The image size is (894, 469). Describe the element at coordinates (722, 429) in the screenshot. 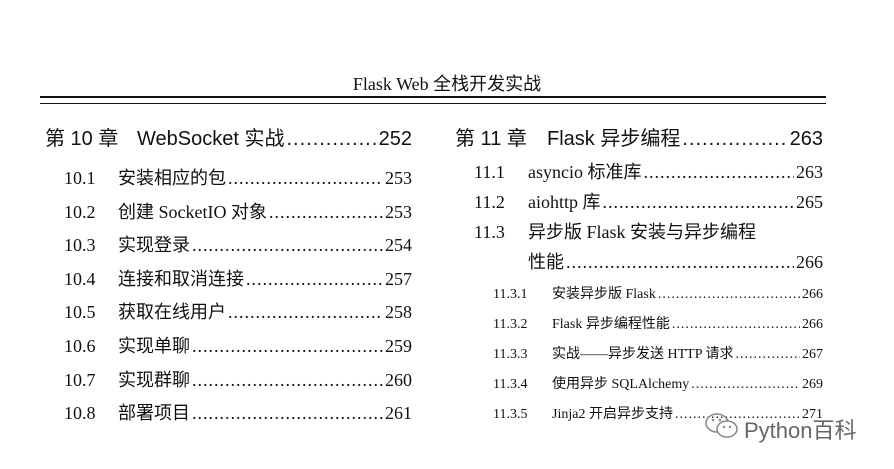

I see `wechat-icon` at that location.